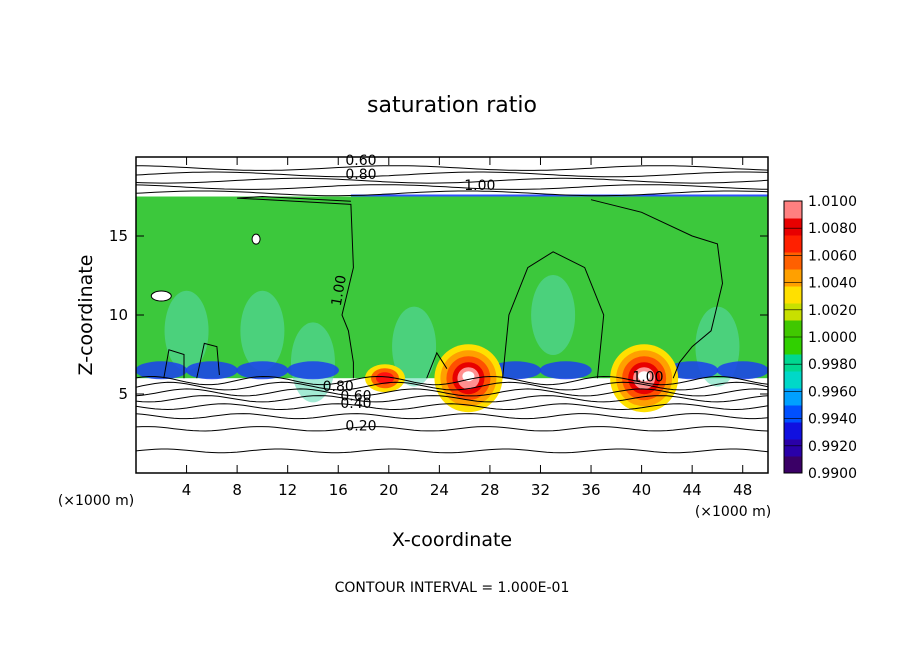 Image resolution: width=904 pixels, height=654 pixels. I want to click on supersaturation-cell, so click(385, 378).